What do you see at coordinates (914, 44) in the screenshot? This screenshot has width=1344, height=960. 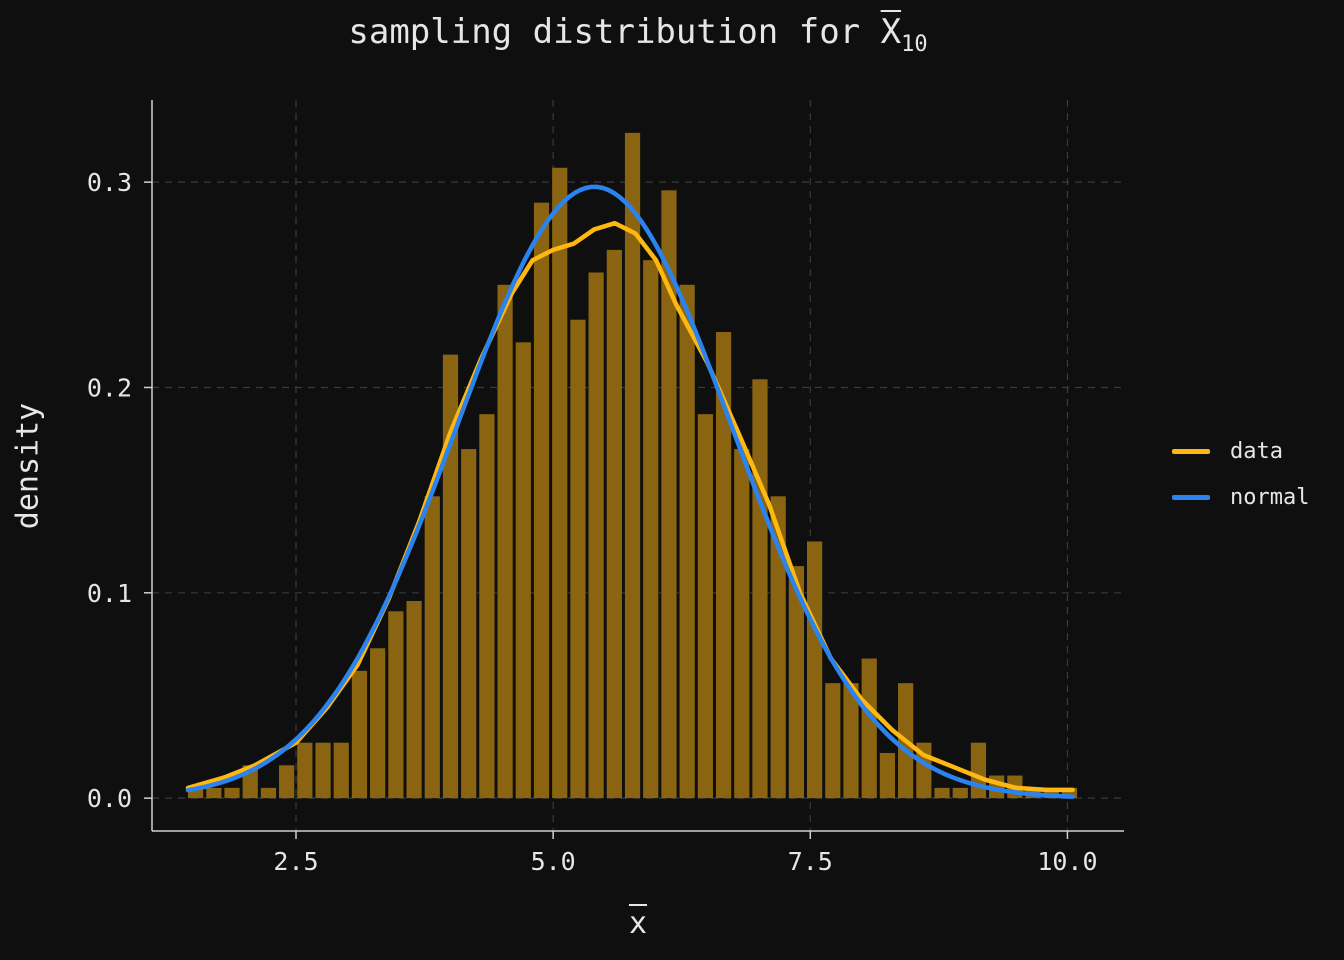 I see `chart-title-subscript: 10` at bounding box center [914, 44].